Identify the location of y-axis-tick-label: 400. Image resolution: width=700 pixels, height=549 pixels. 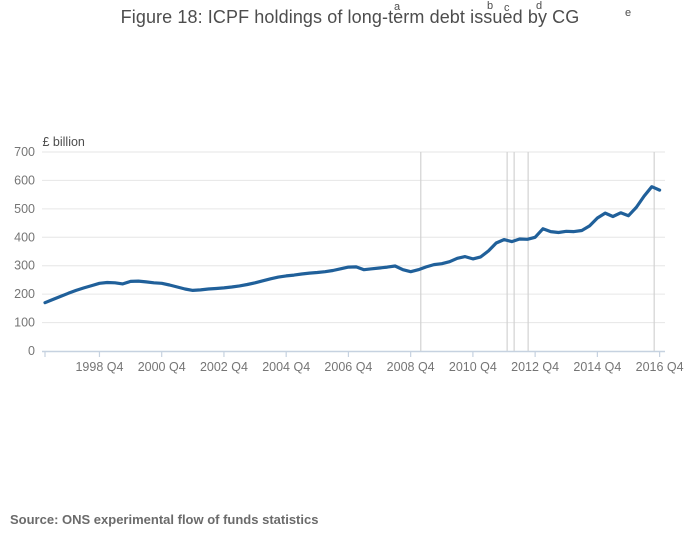
(24, 237).